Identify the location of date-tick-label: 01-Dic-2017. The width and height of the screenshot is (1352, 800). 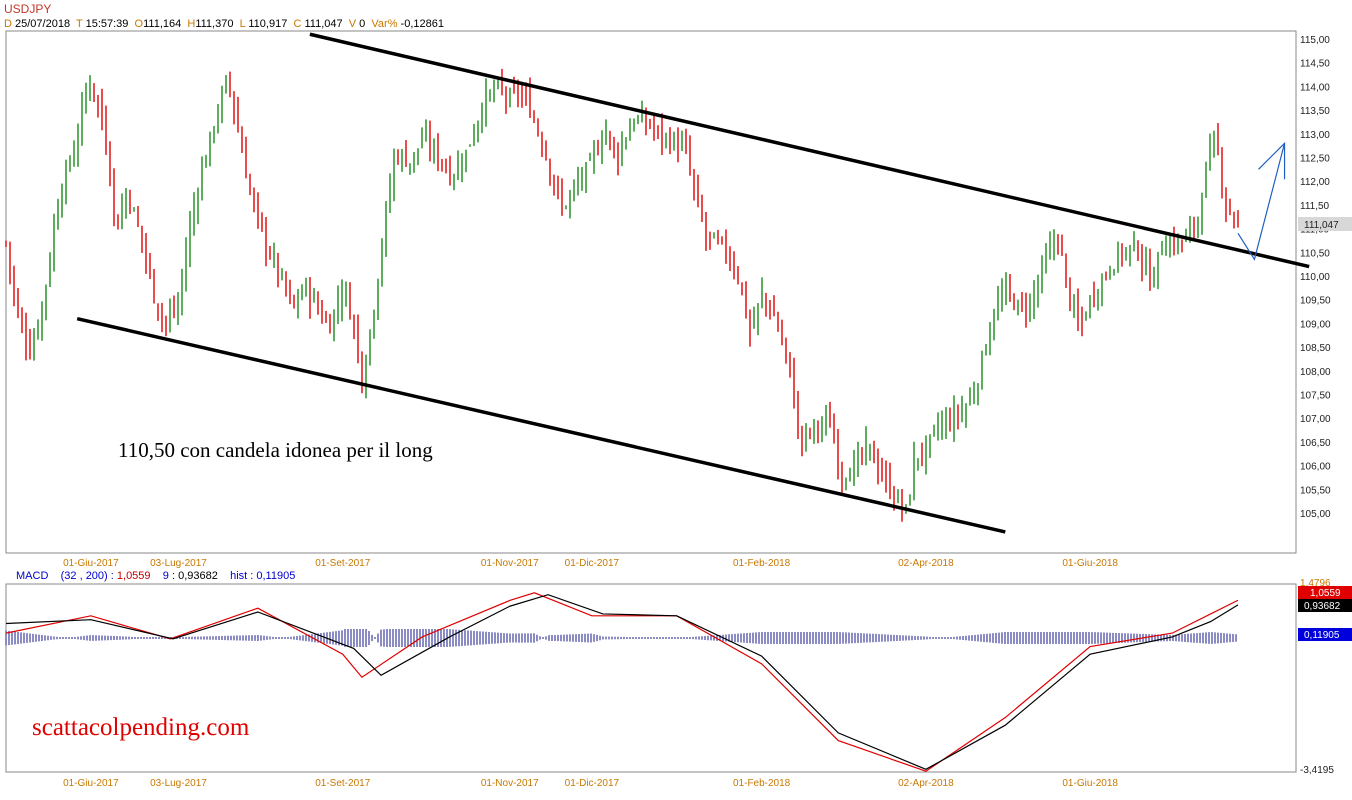
(592, 563).